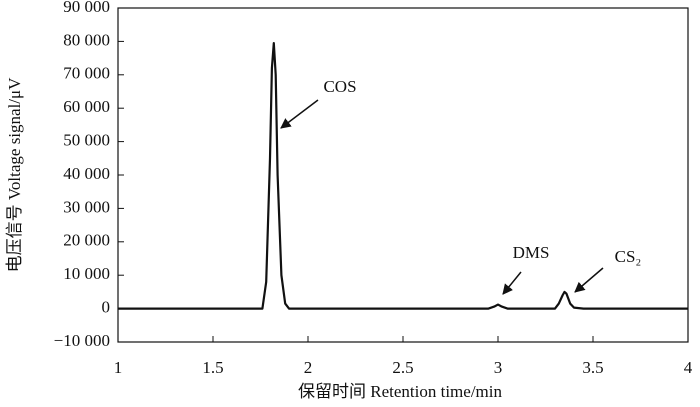 Image resolution: width=700 pixels, height=407 pixels. I want to click on x-tick-label: 3.5, so click(592, 367).